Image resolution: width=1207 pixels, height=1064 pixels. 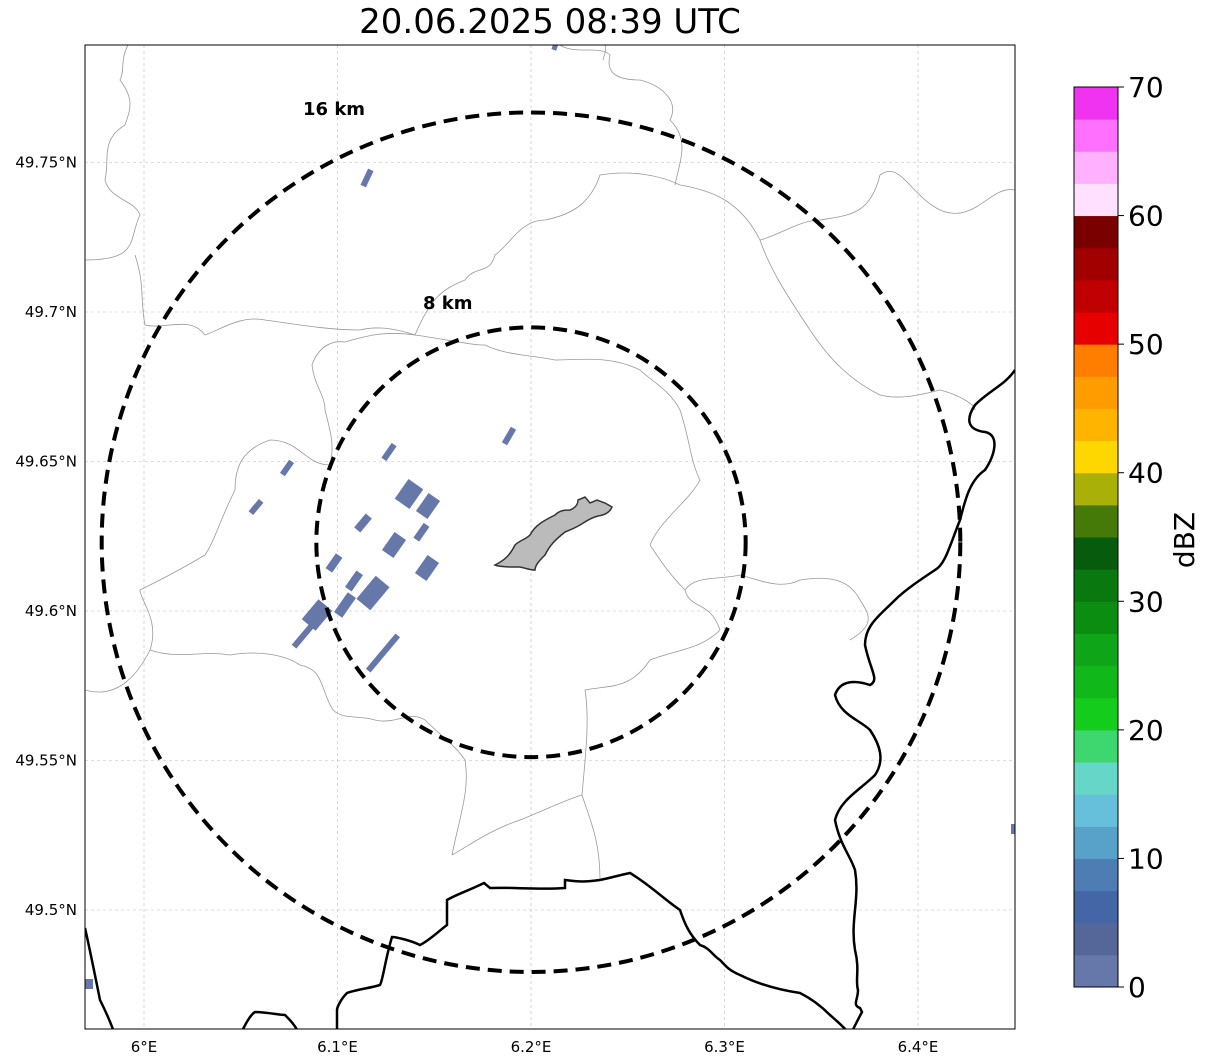 What do you see at coordinates (1146, 216) in the screenshot?
I see `colorbar-tick-label: 60` at bounding box center [1146, 216].